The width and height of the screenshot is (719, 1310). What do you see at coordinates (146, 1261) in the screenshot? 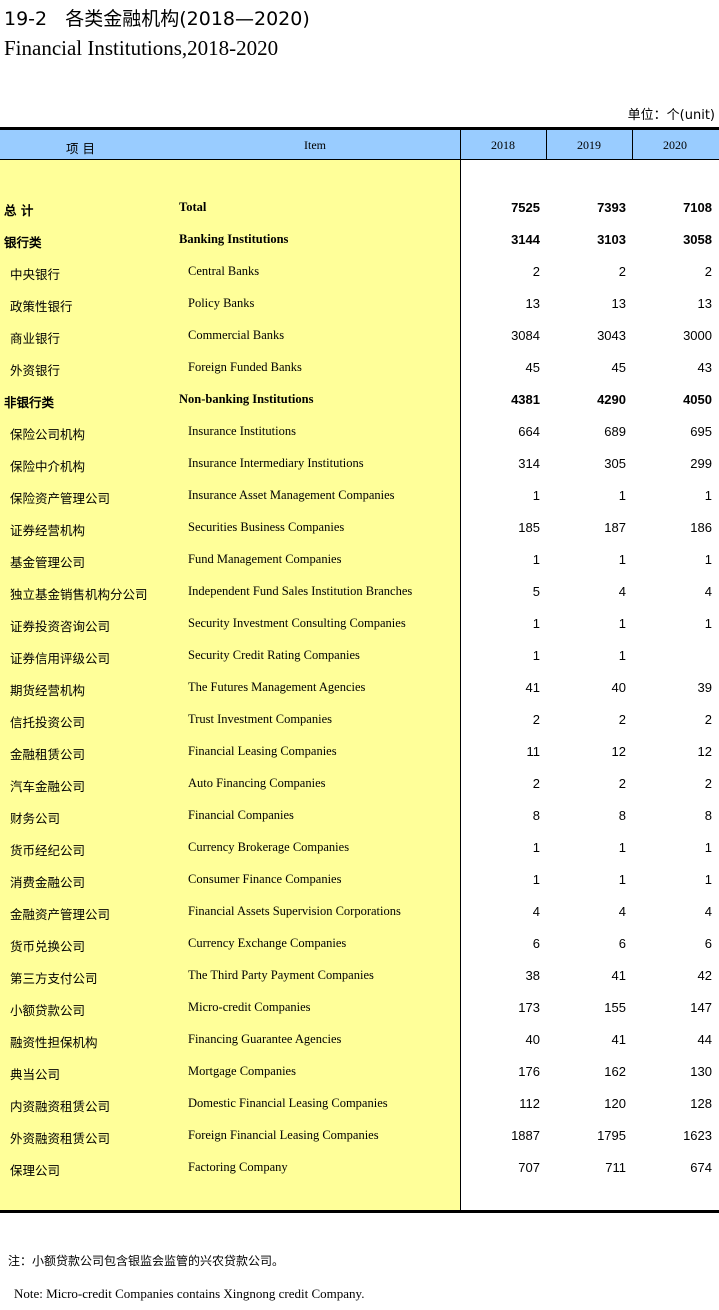
I see `note-zh: 注：小额贷款公司包含银监会监管的兴农贷款公司。` at bounding box center [146, 1261].